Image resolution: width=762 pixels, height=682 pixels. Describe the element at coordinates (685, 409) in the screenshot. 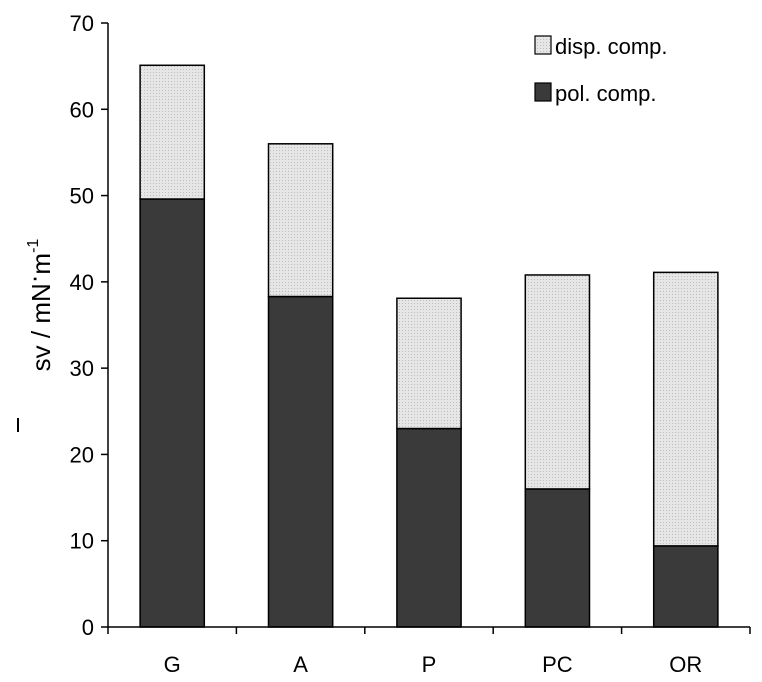

I see `bar-disp-or` at that location.